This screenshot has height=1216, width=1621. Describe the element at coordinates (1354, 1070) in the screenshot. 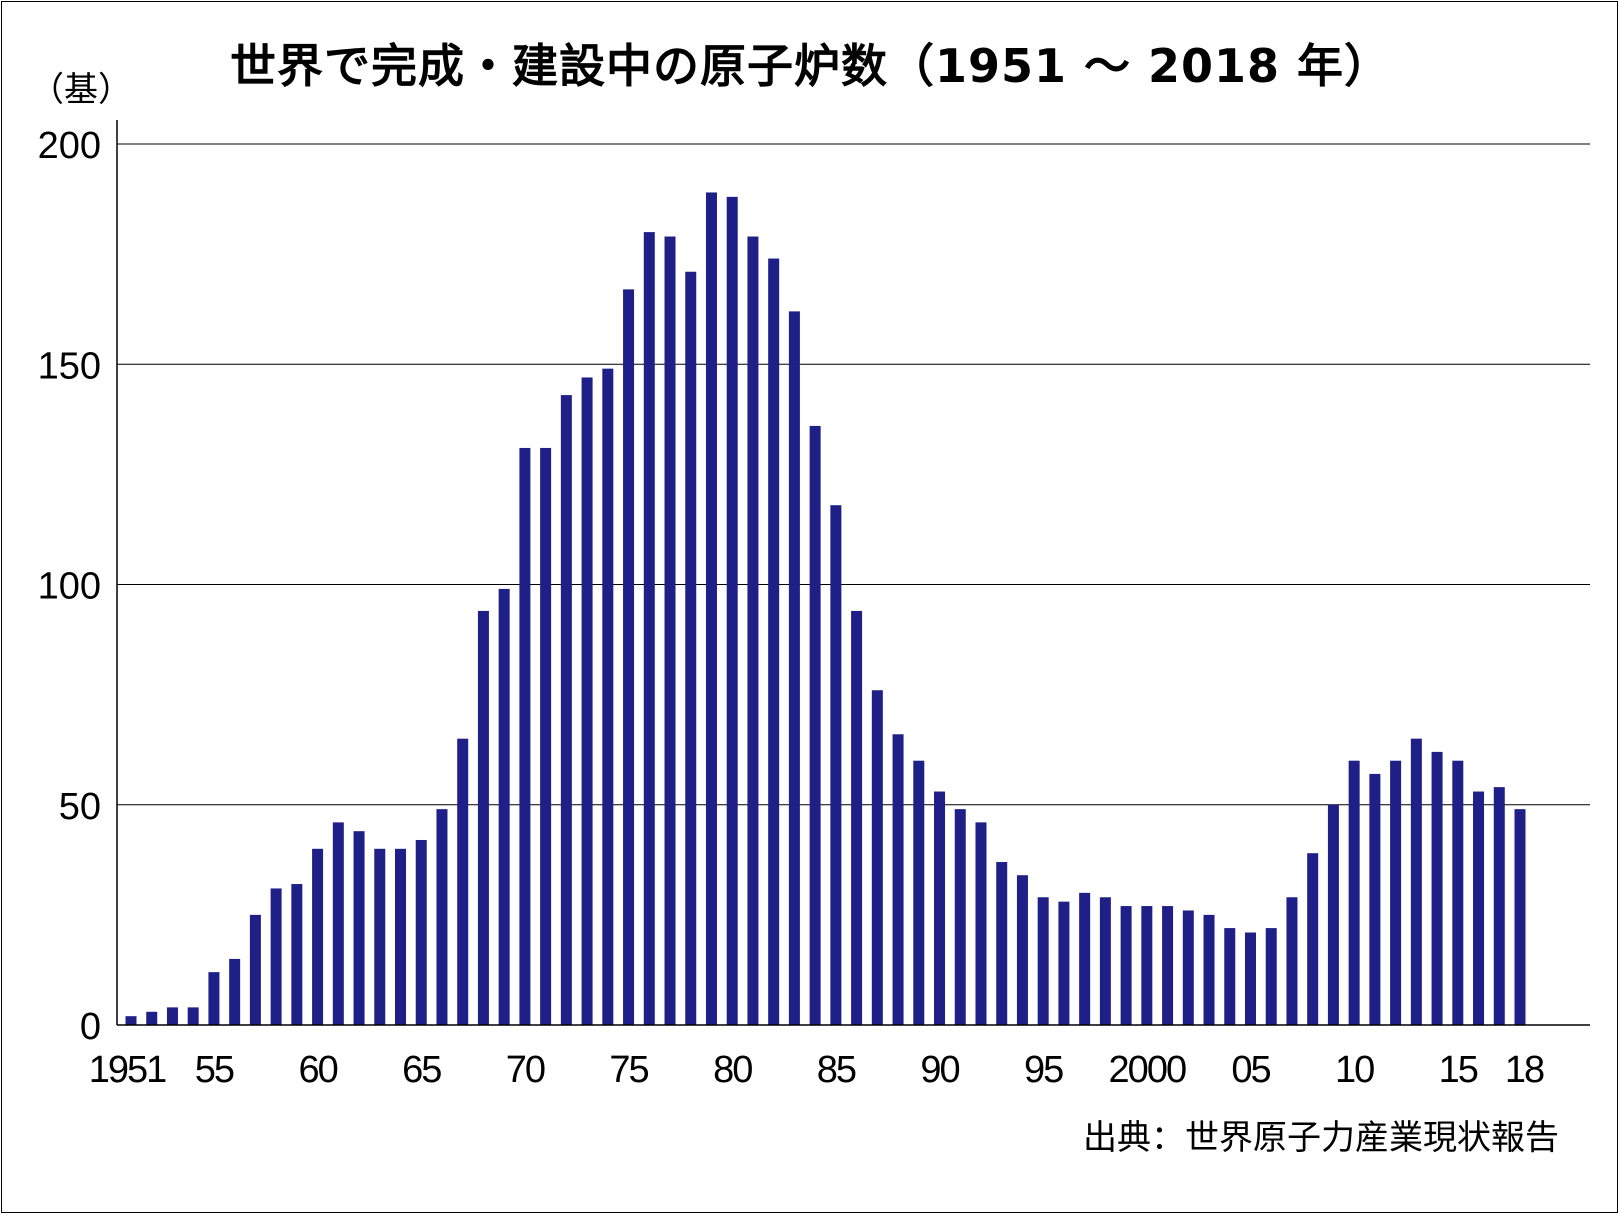

I see `x-tick-label: 10` at that location.